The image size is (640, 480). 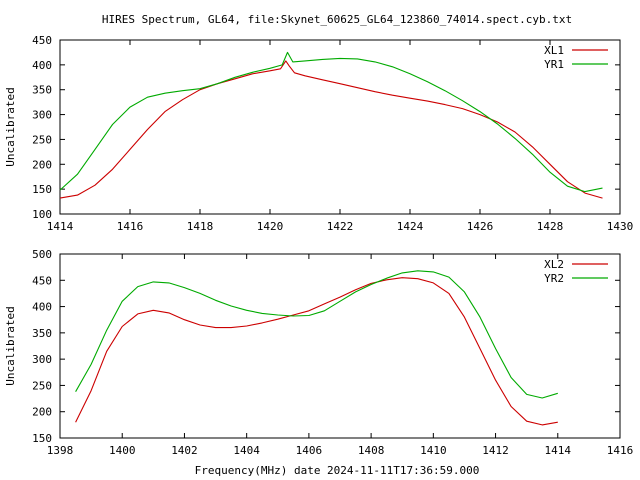 What do you see at coordinates (480, 226) in the screenshot?
I see `x-tick-label: 1426` at bounding box center [480, 226].